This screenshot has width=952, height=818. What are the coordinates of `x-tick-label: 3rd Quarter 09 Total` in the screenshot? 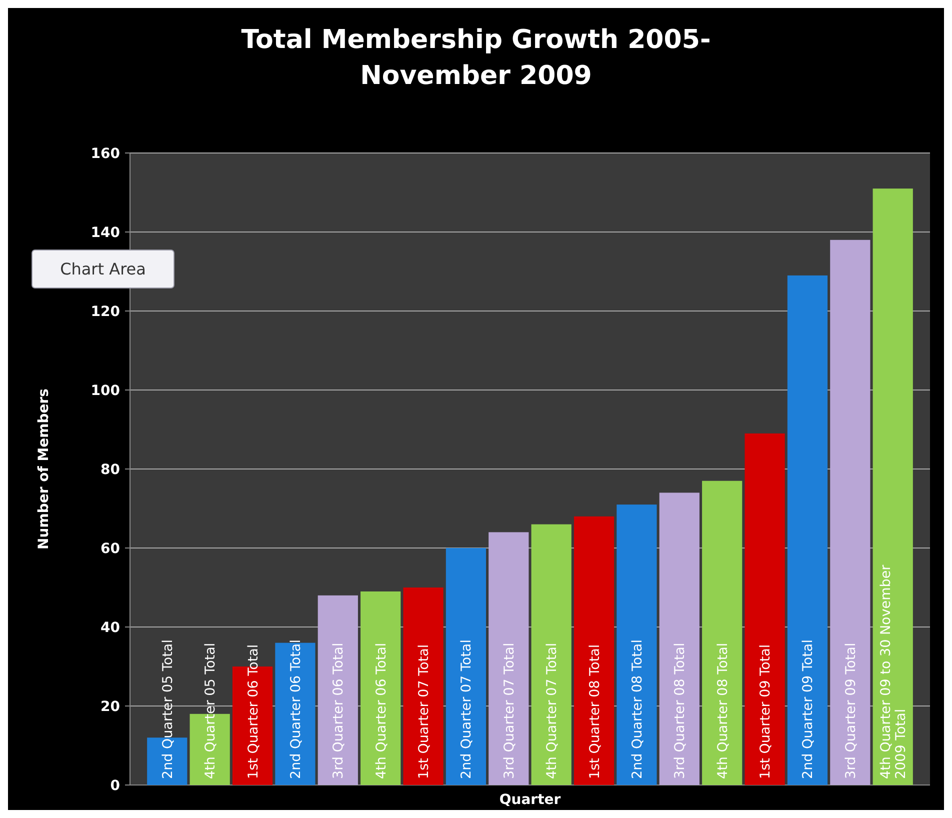 It's located at (850, 710).